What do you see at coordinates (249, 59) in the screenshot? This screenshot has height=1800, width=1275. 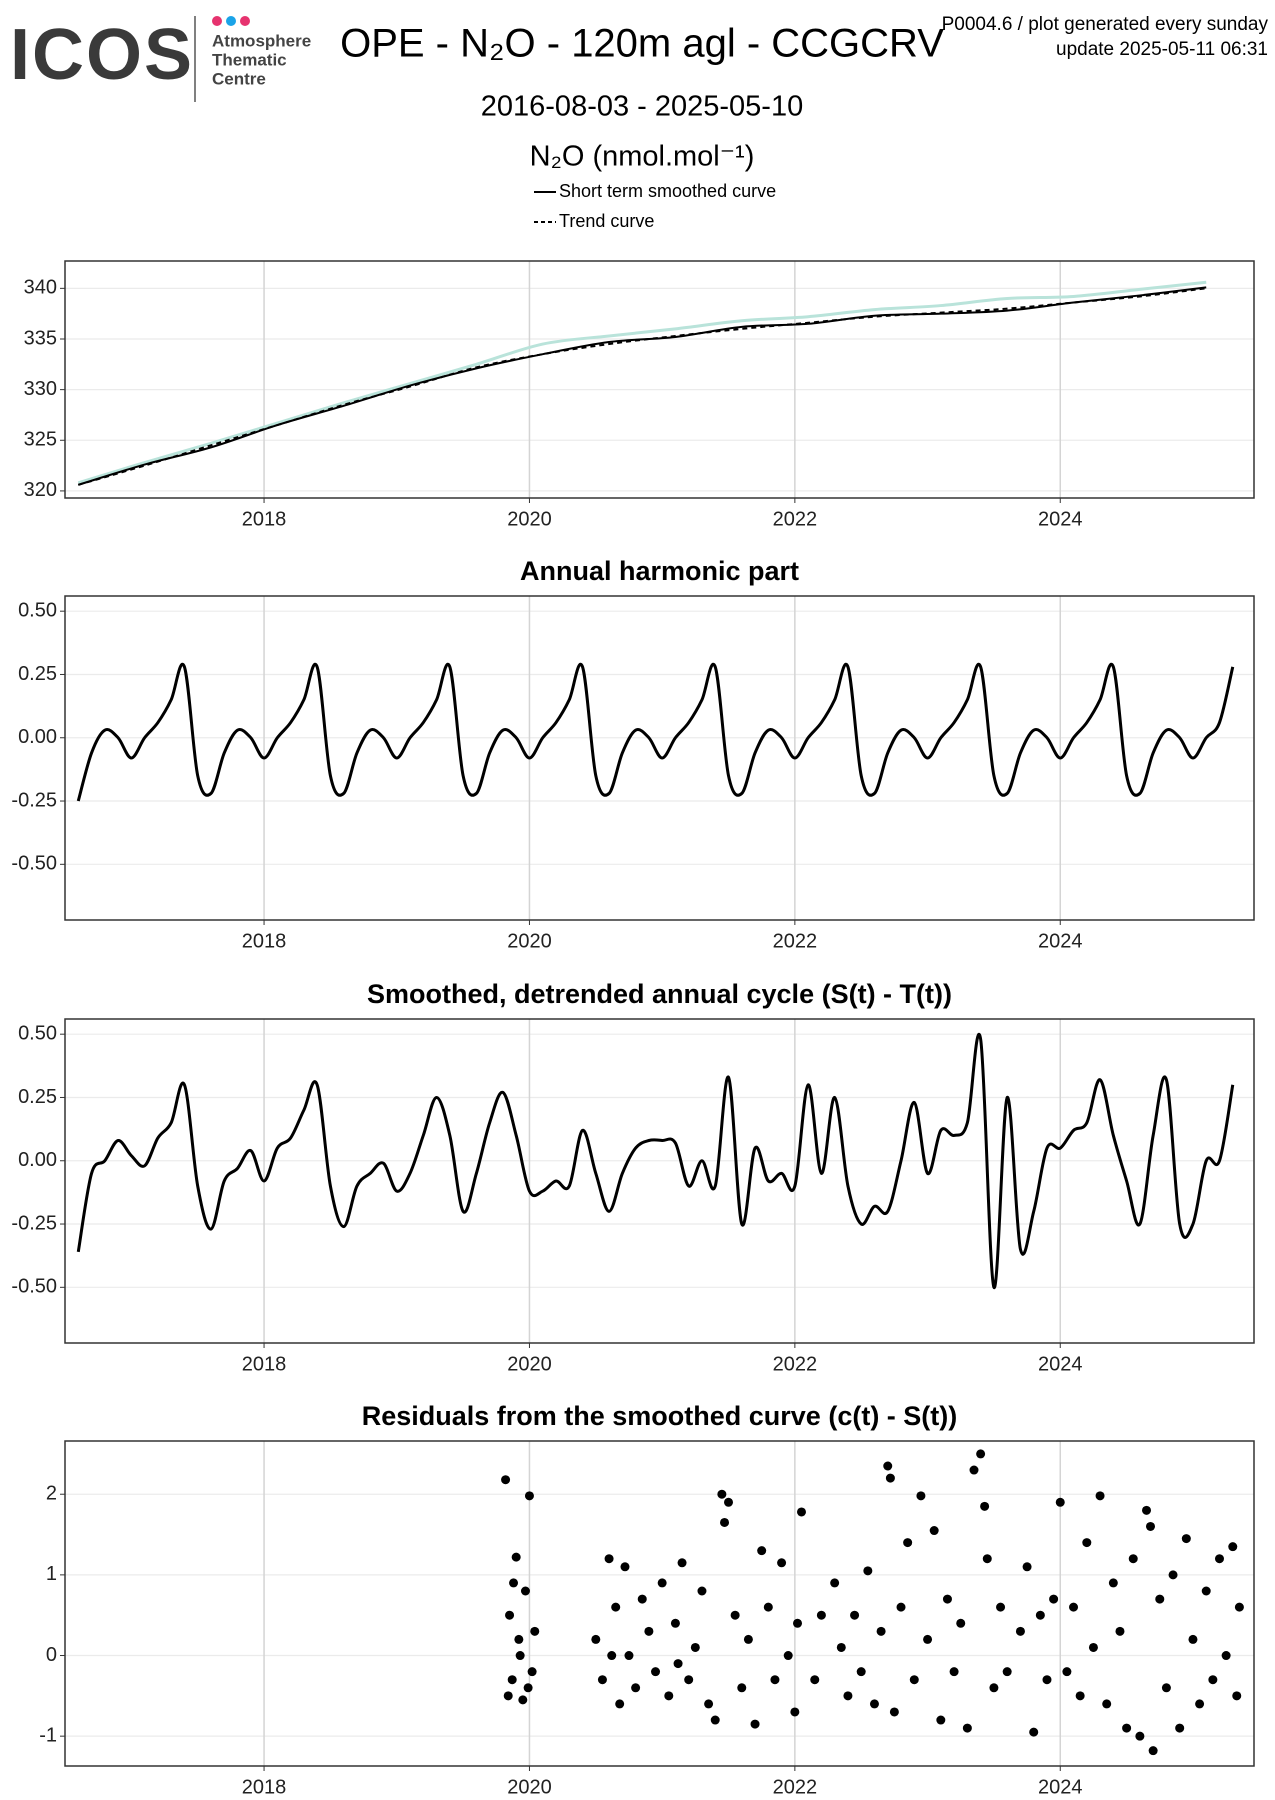 I see `logo-text: Thematic` at bounding box center [249, 59].